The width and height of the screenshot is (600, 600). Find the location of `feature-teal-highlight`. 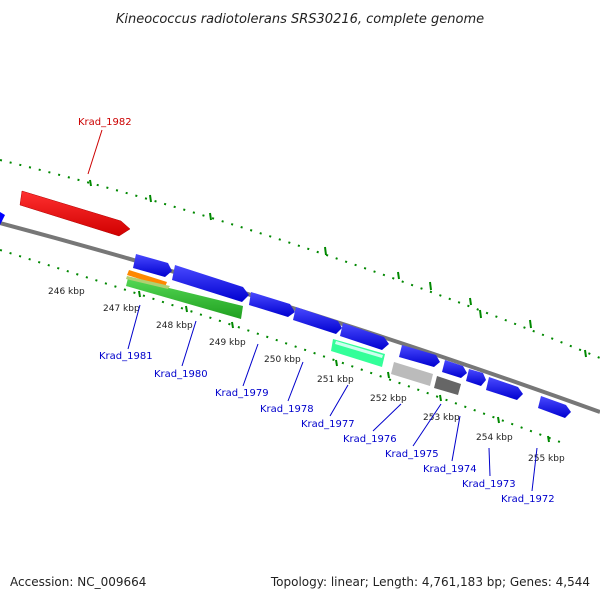

feature-teal-highlight is located at coordinates (359, 349).